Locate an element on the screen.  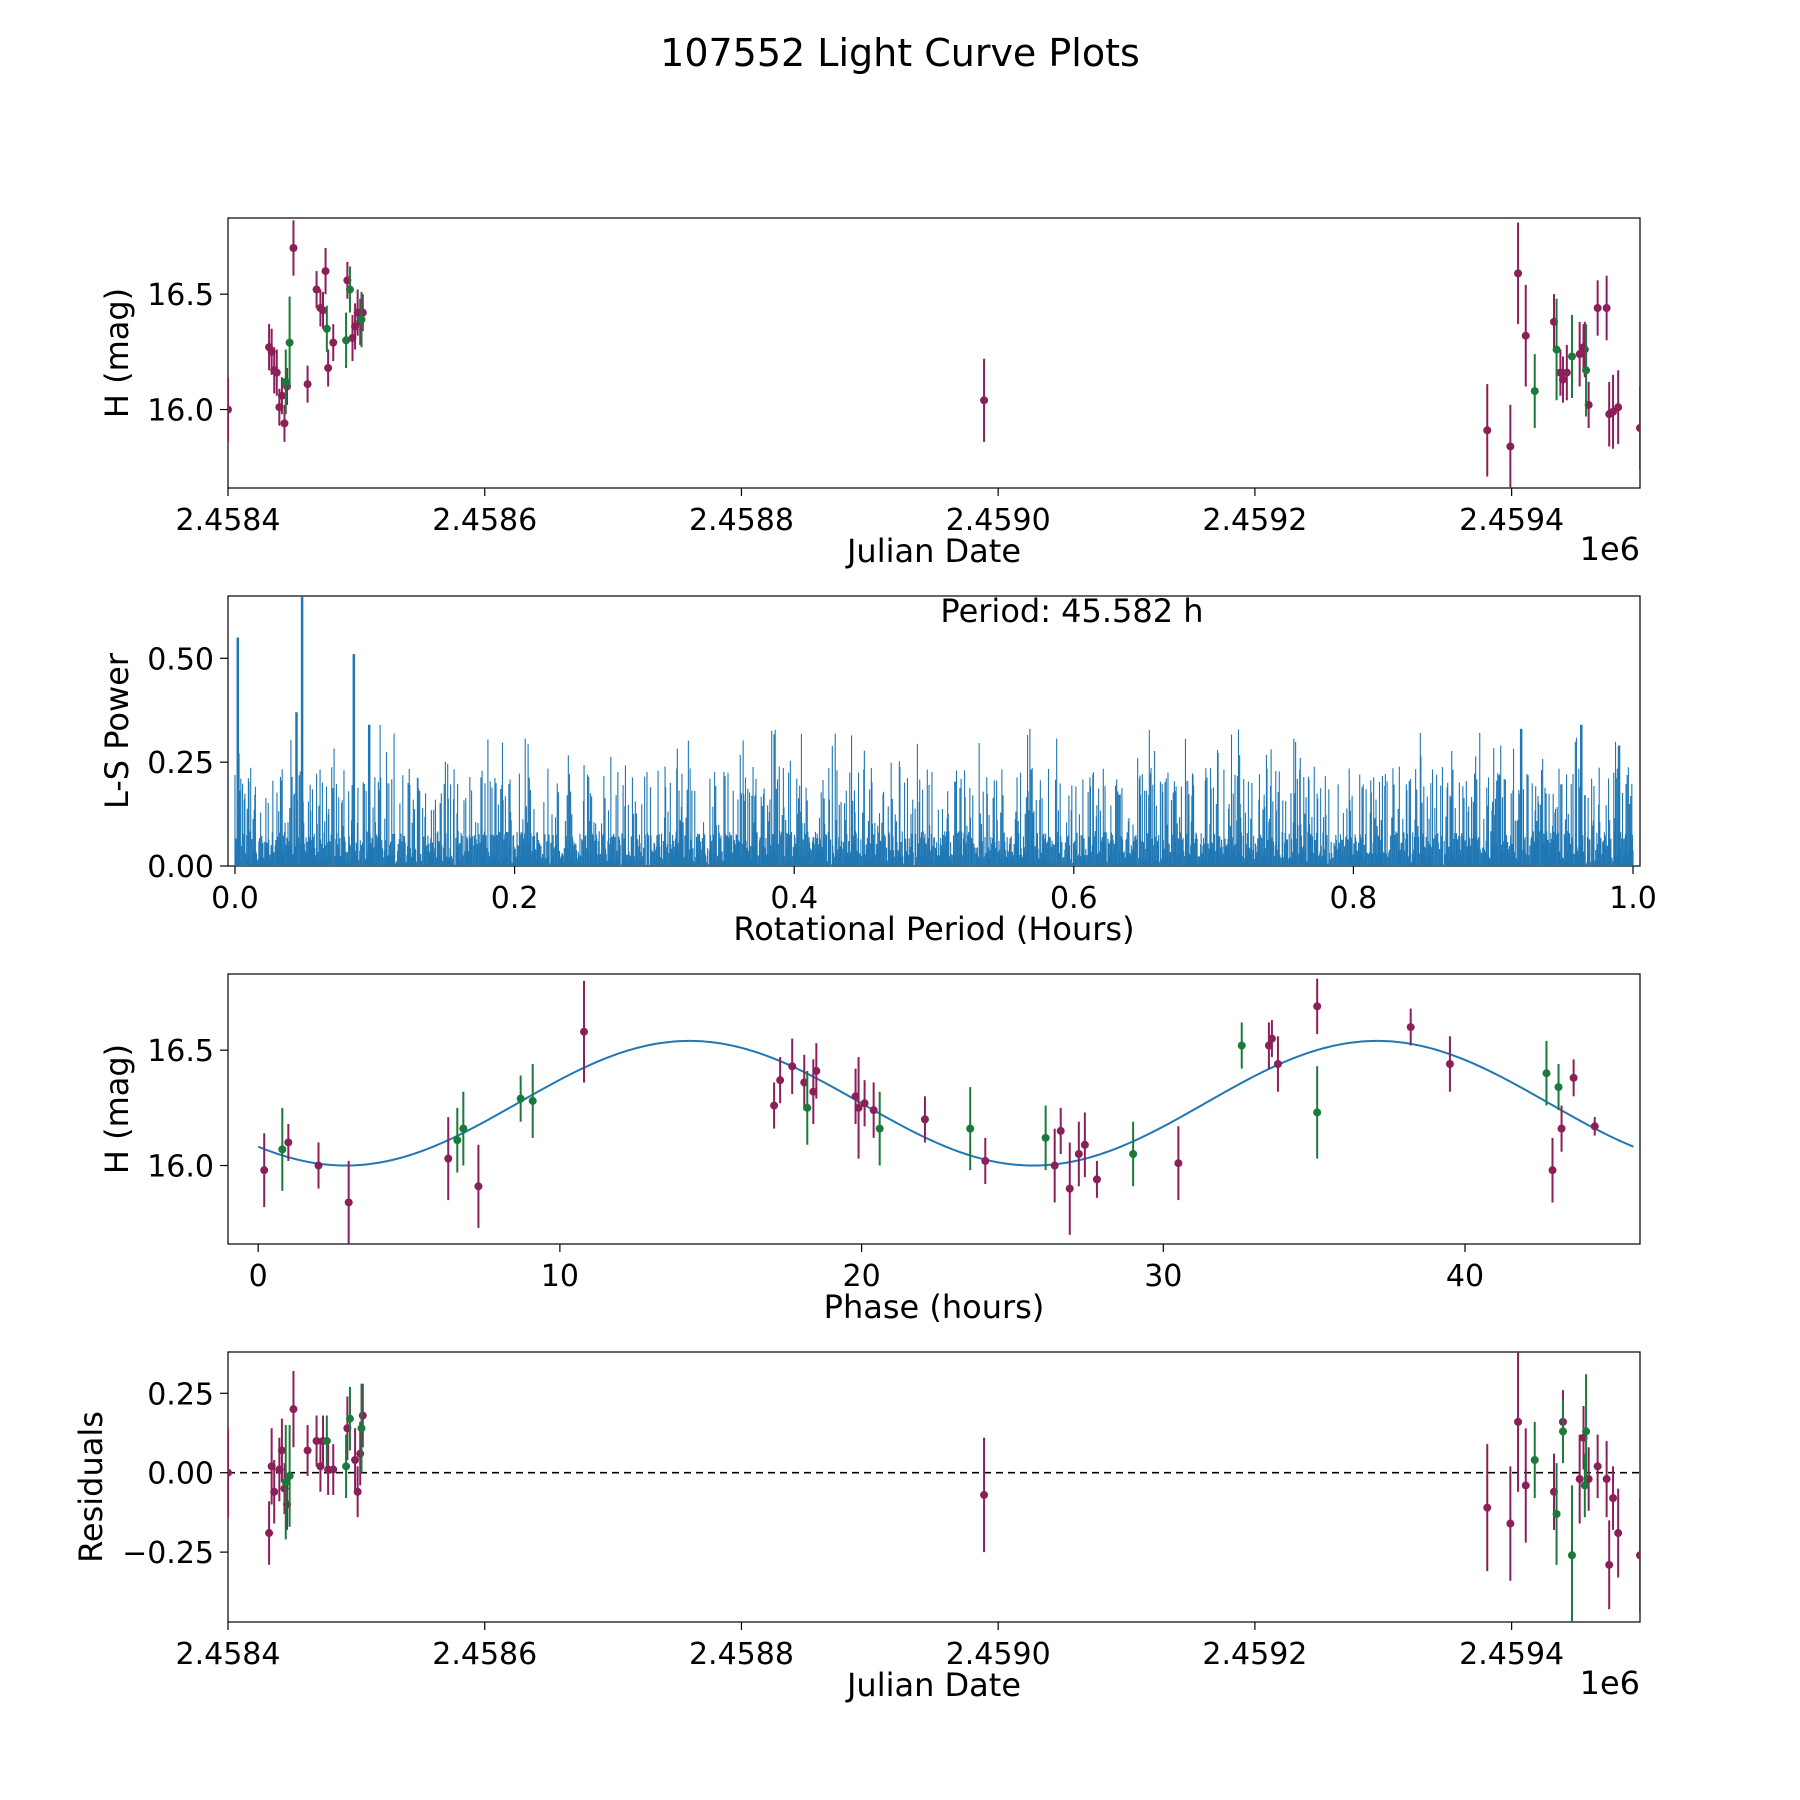
light-curve-points is located at coordinates (934, 354).